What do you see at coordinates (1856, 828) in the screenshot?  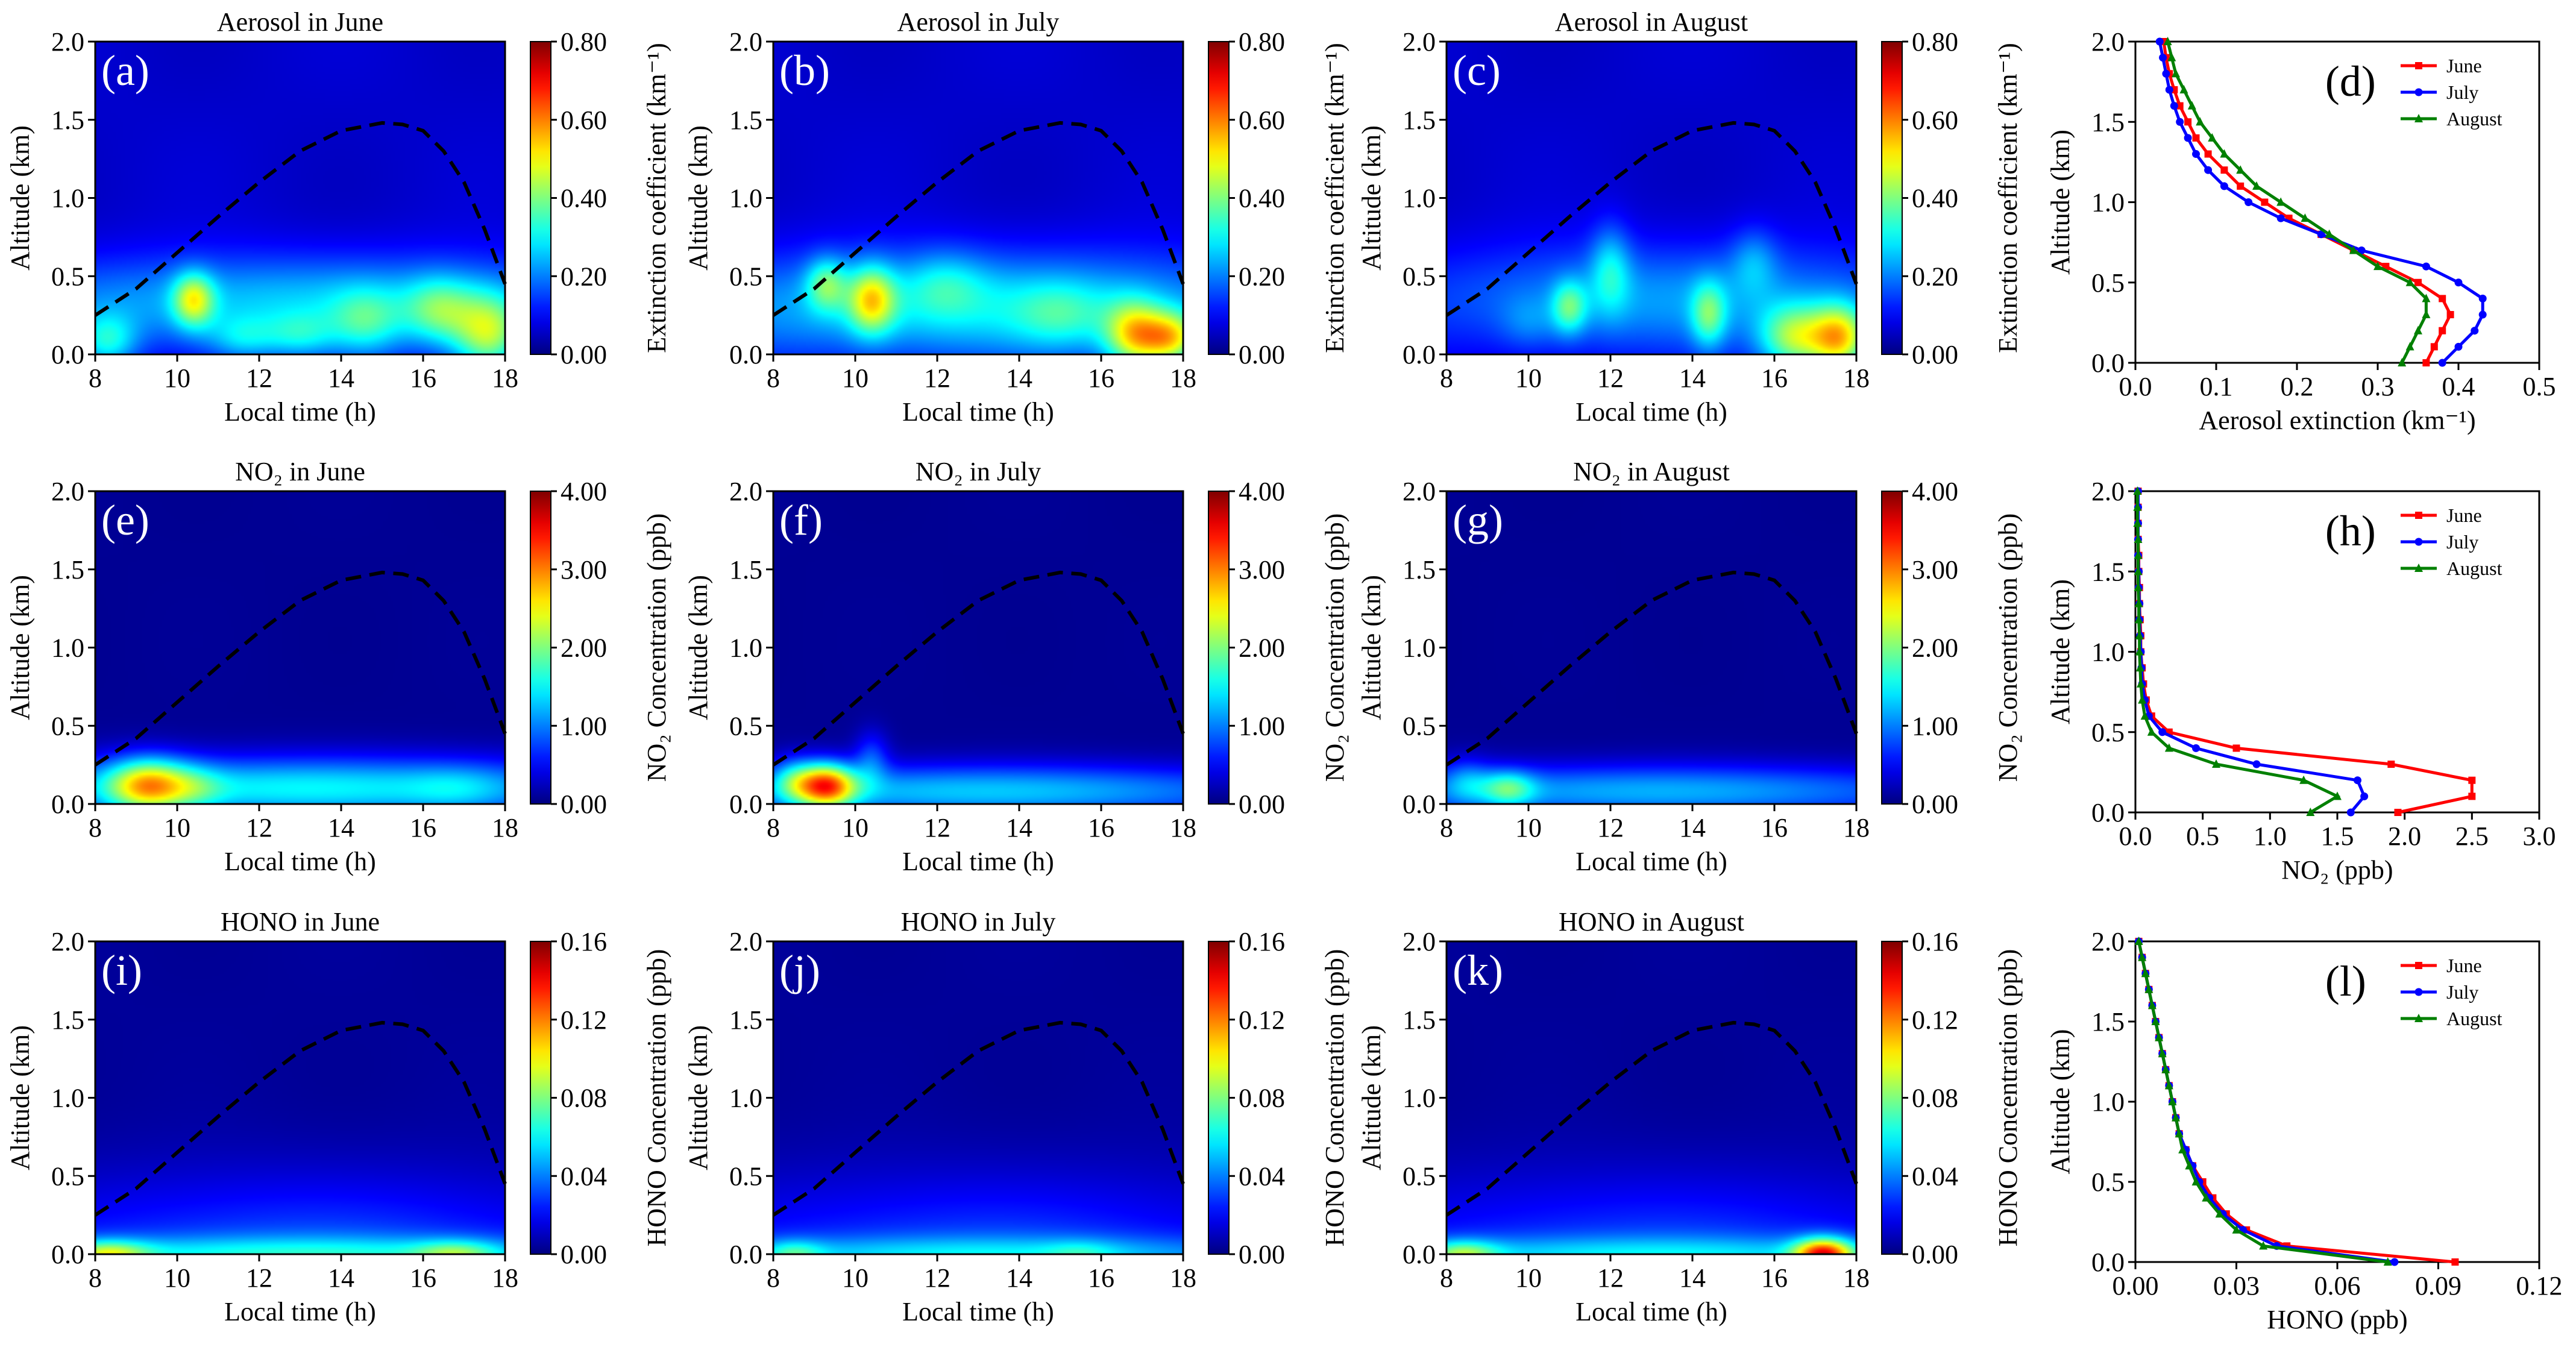 I see `x-tick-label: 18` at bounding box center [1856, 828].